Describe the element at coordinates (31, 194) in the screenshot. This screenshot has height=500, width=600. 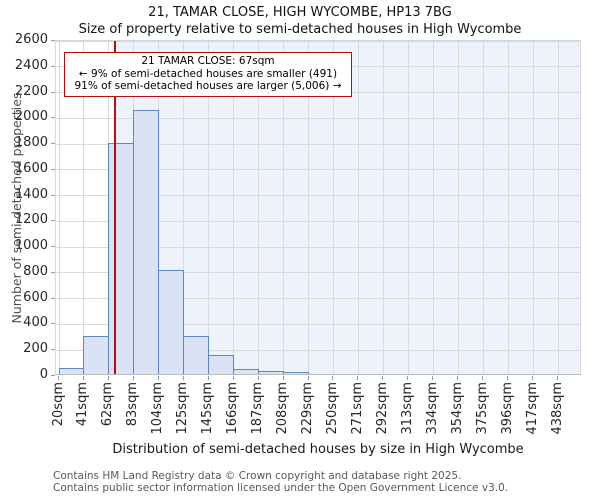
I see `y-tick-label: 1400` at that location.